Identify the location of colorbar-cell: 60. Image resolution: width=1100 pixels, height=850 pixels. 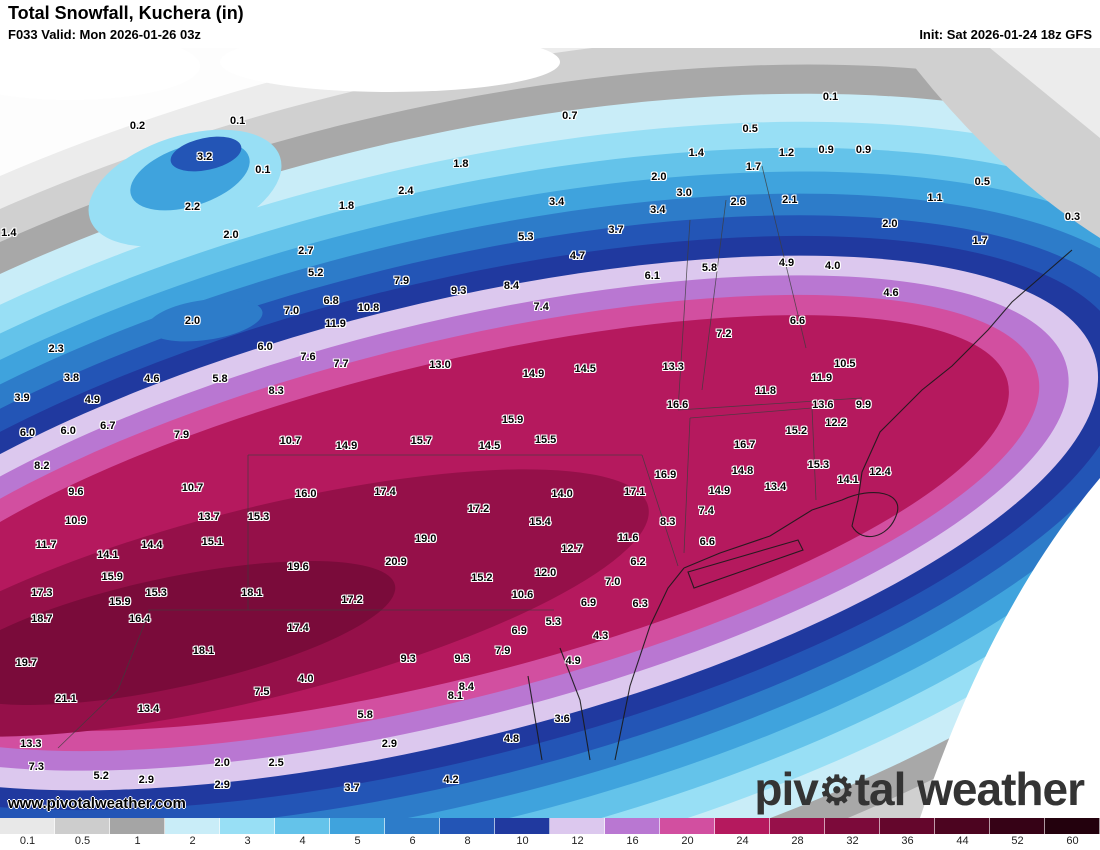
(1072, 834).